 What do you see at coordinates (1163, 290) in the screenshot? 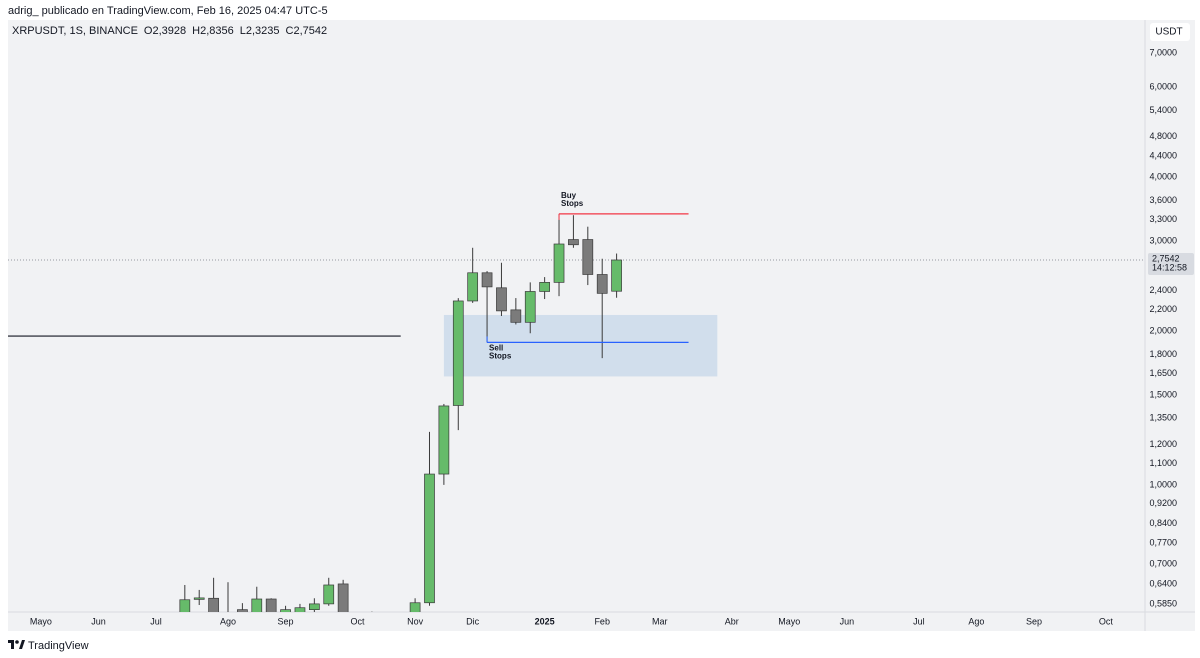
I see `y-tick-label: 2,4000` at bounding box center [1163, 290].